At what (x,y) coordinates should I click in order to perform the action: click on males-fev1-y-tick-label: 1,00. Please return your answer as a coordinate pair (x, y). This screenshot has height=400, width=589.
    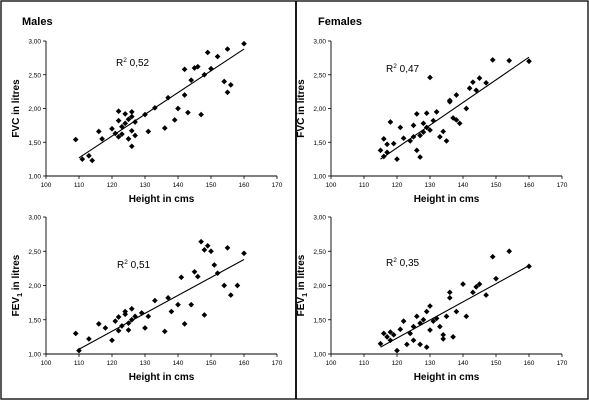
    Looking at the image, I should click on (34, 355).